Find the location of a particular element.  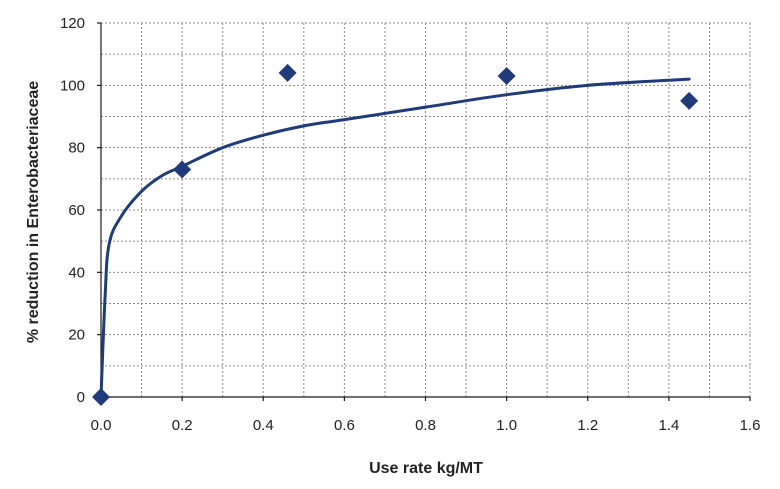

y-tick-label: 0 is located at coordinates (81, 397).